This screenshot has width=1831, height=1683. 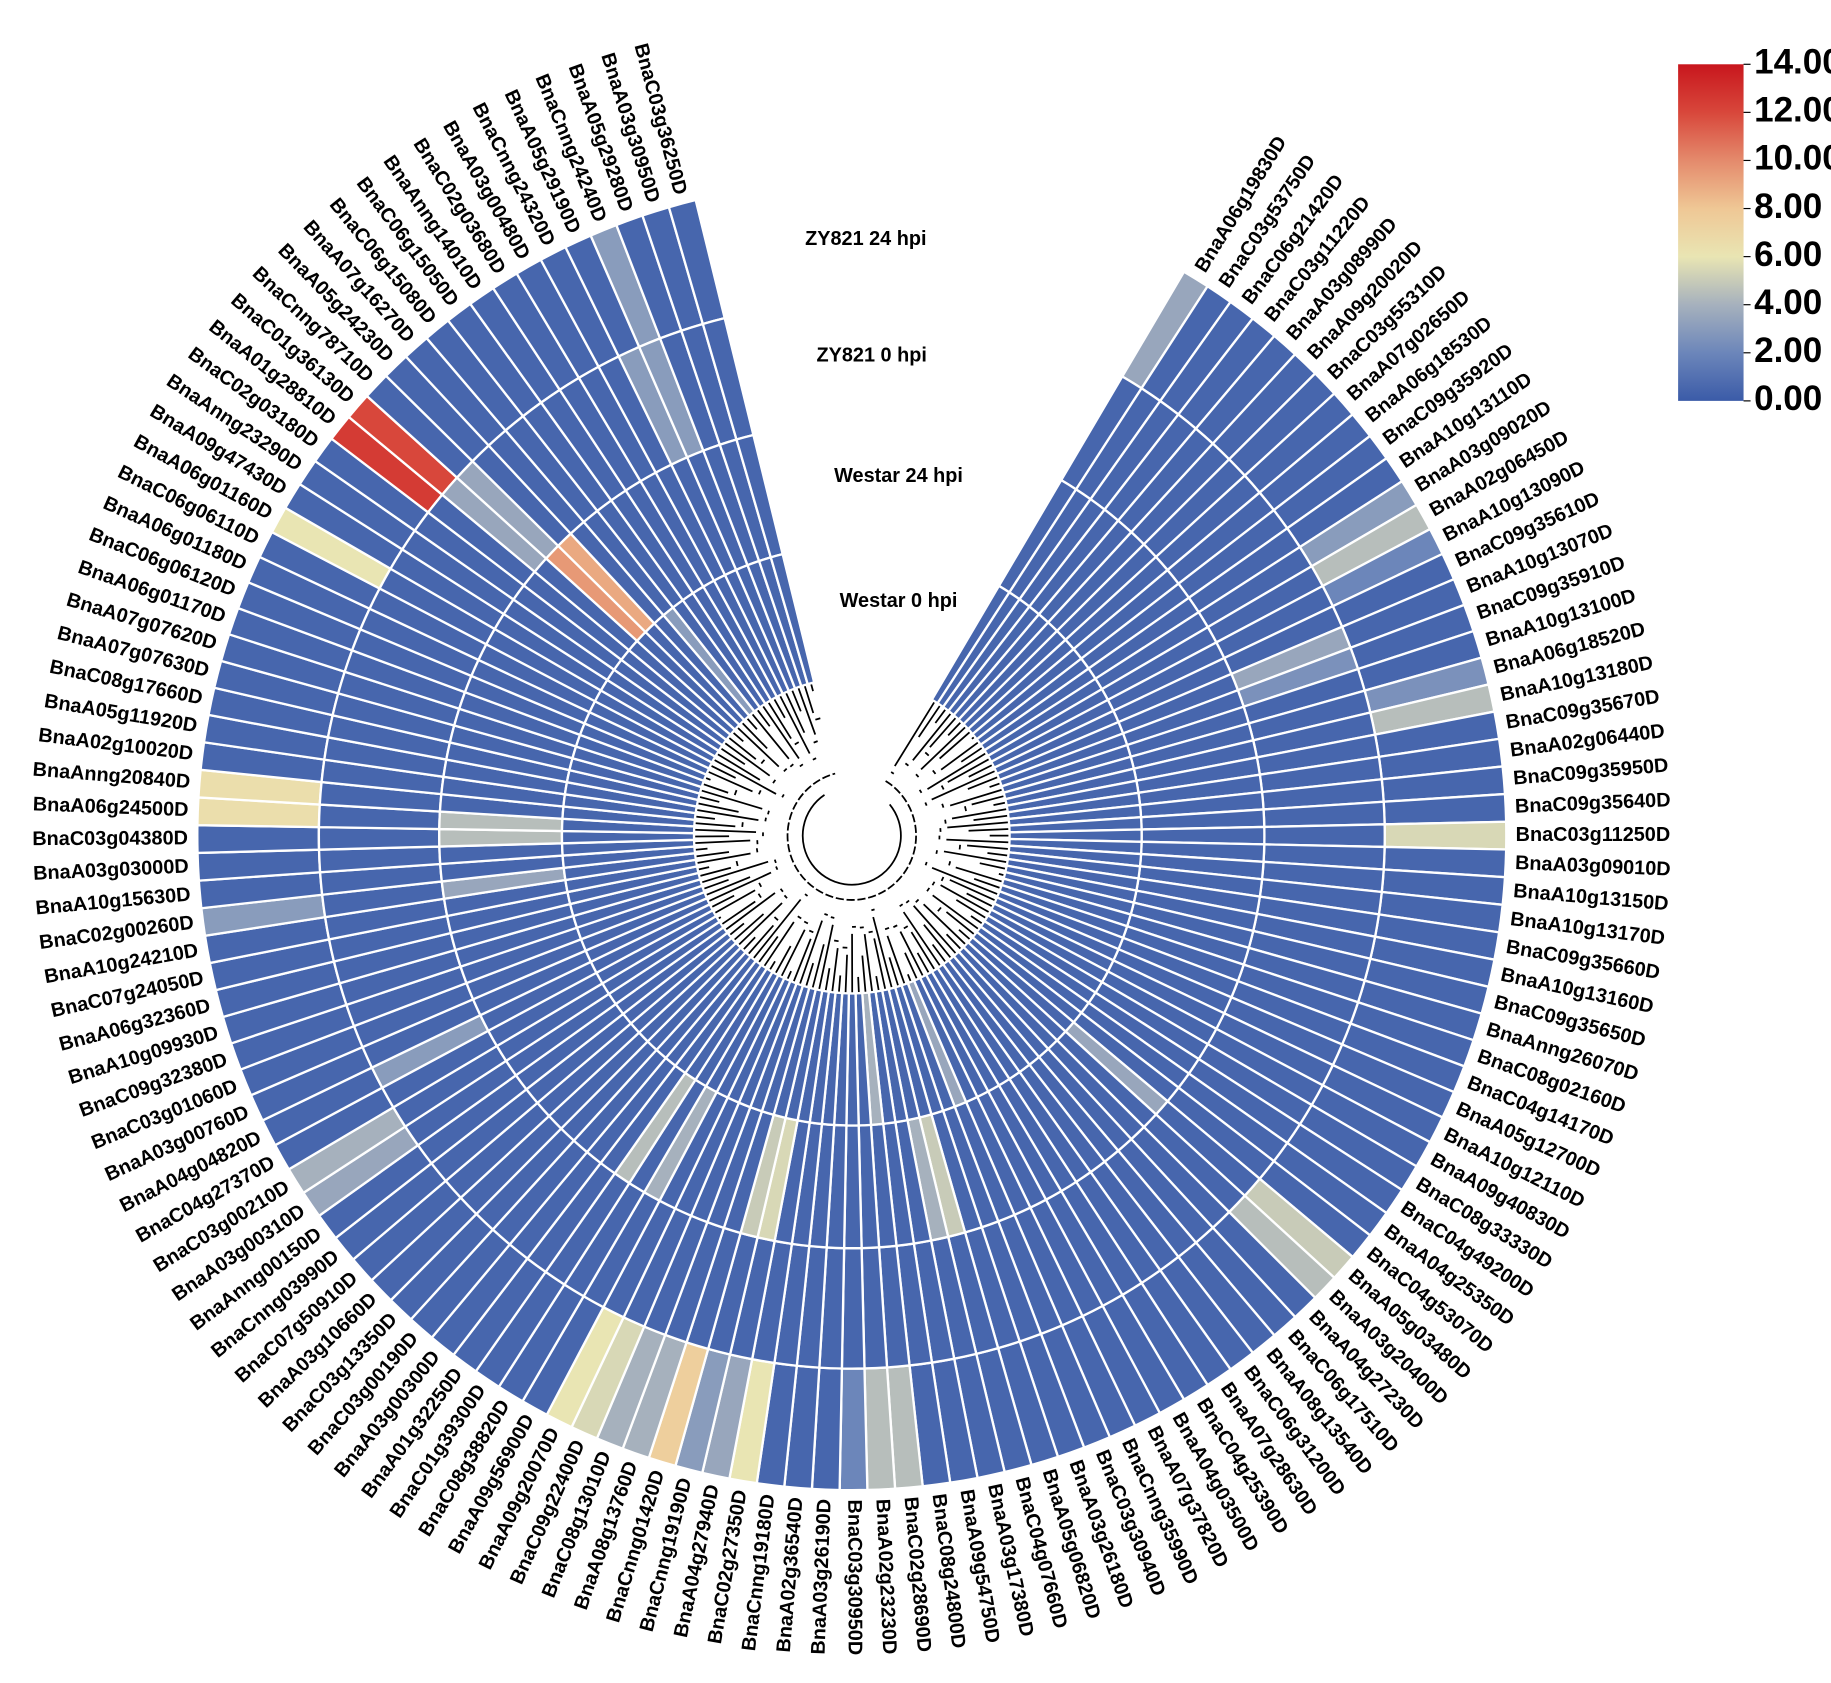 I want to click on colorbar, so click(x=1711, y=232).